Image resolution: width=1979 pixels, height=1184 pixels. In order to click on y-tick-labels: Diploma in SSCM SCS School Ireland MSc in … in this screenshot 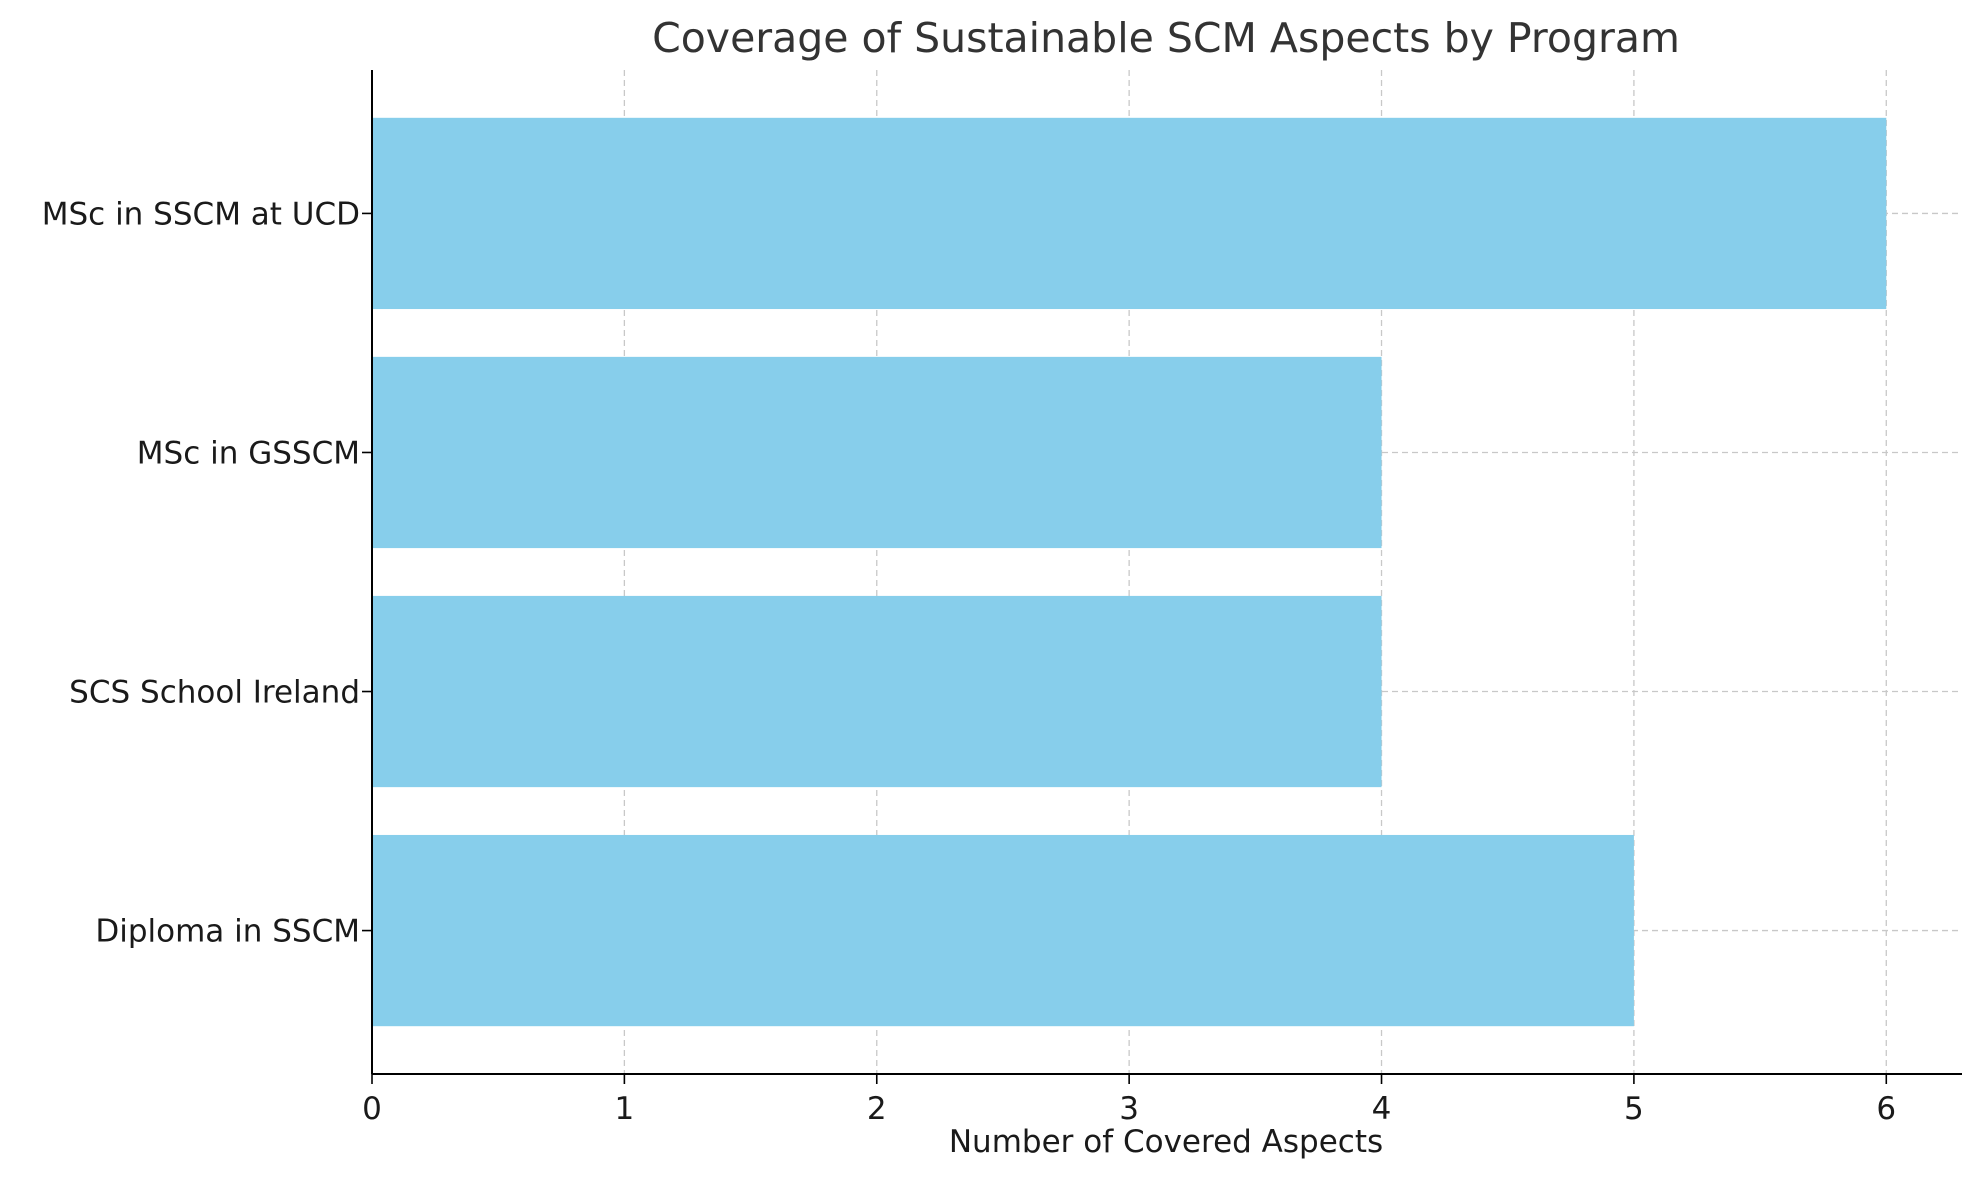, I will do `click(201, 572)`.